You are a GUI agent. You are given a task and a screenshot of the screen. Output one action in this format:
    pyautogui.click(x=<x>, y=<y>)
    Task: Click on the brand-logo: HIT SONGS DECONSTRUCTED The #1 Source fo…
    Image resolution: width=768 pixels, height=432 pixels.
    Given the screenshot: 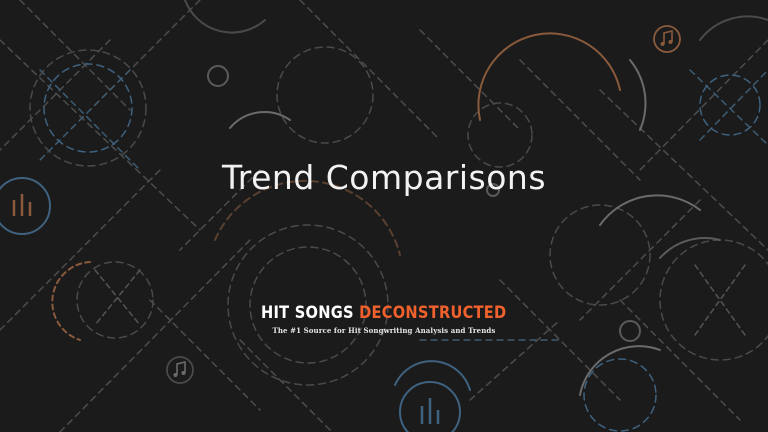 What is the action you would take?
    pyautogui.click(x=384, y=319)
    